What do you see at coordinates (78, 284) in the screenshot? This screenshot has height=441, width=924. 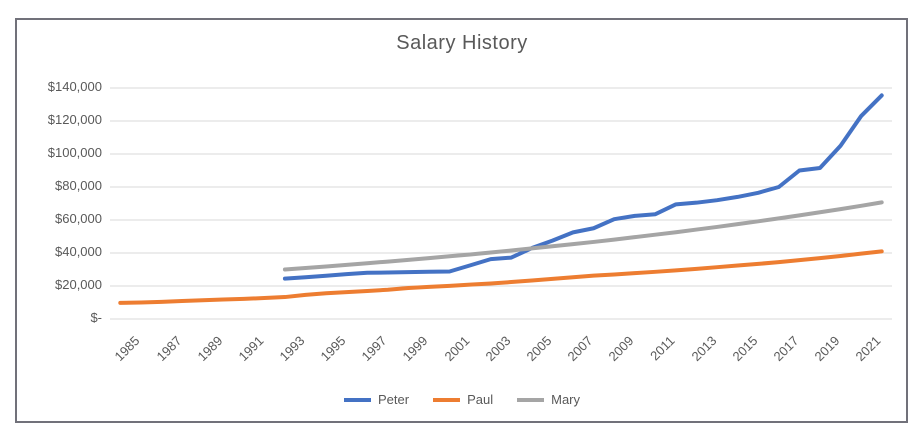 I see `y-axis-tick-label: $20,000` at bounding box center [78, 284].